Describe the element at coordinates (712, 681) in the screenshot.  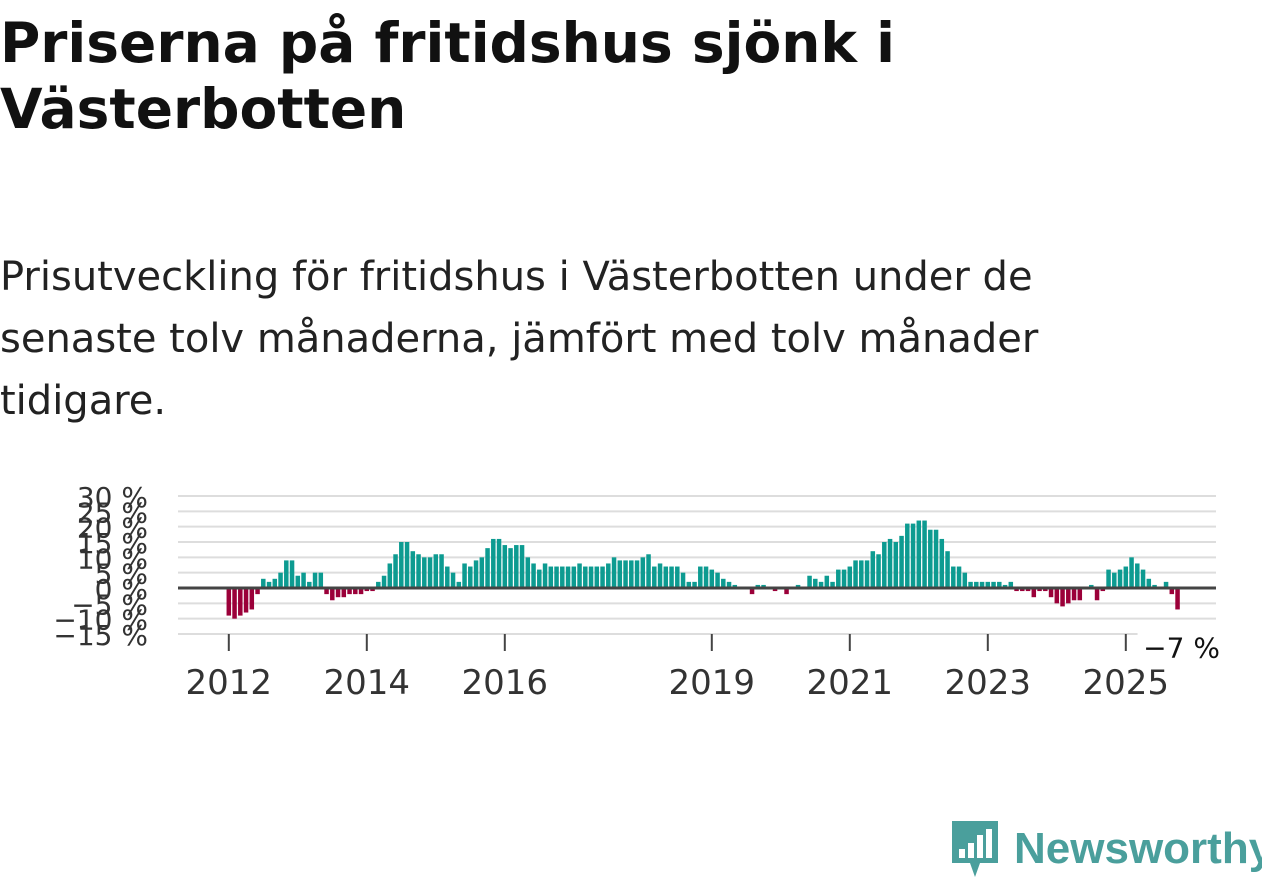
I see `x-tick-label: 2019` at that location.